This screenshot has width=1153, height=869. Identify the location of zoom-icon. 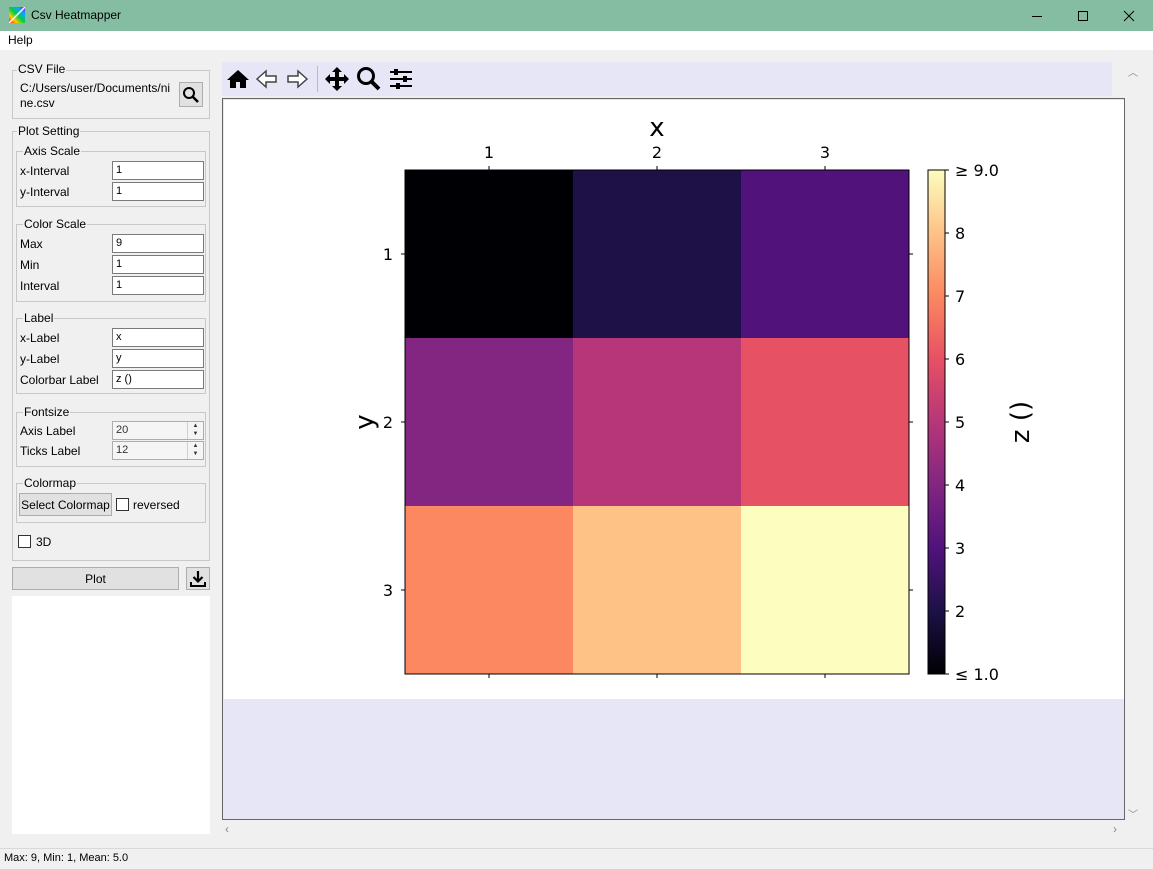
(369, 79).